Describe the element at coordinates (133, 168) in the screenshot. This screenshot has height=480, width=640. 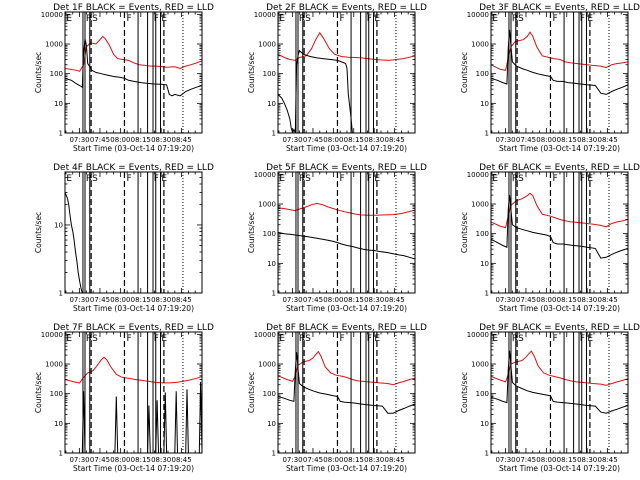
I see `panel-title: Det 4F BLACK = Events, RED = LLD` at that location.